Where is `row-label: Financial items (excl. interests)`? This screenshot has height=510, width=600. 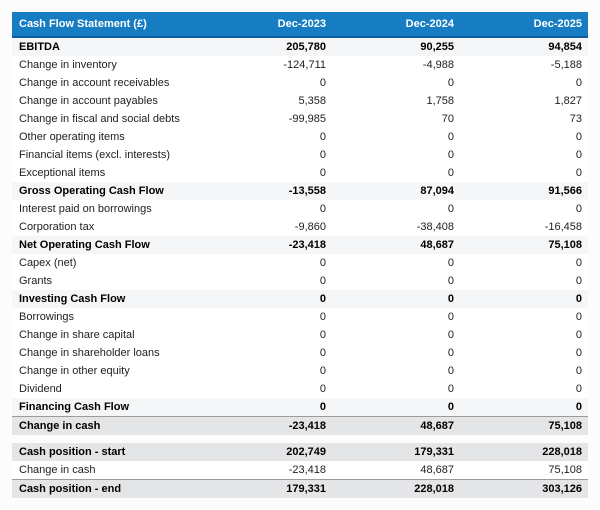
row-label: Financial items (excl. interests) is located at coordinates (94, 155).